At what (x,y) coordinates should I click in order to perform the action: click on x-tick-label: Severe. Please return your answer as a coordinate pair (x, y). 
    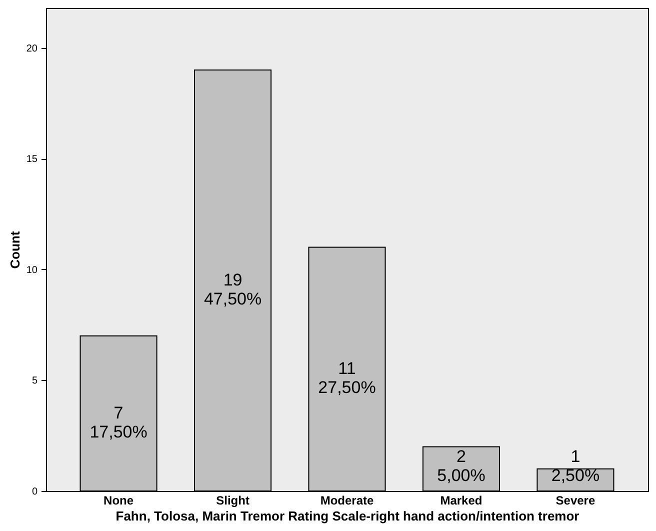
    Looking at the image, I should click on (576, 501).